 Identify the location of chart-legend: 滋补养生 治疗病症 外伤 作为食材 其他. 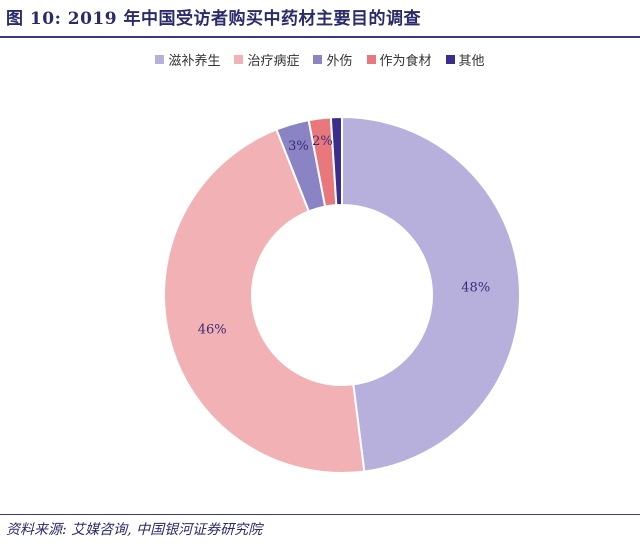
(320, 59).